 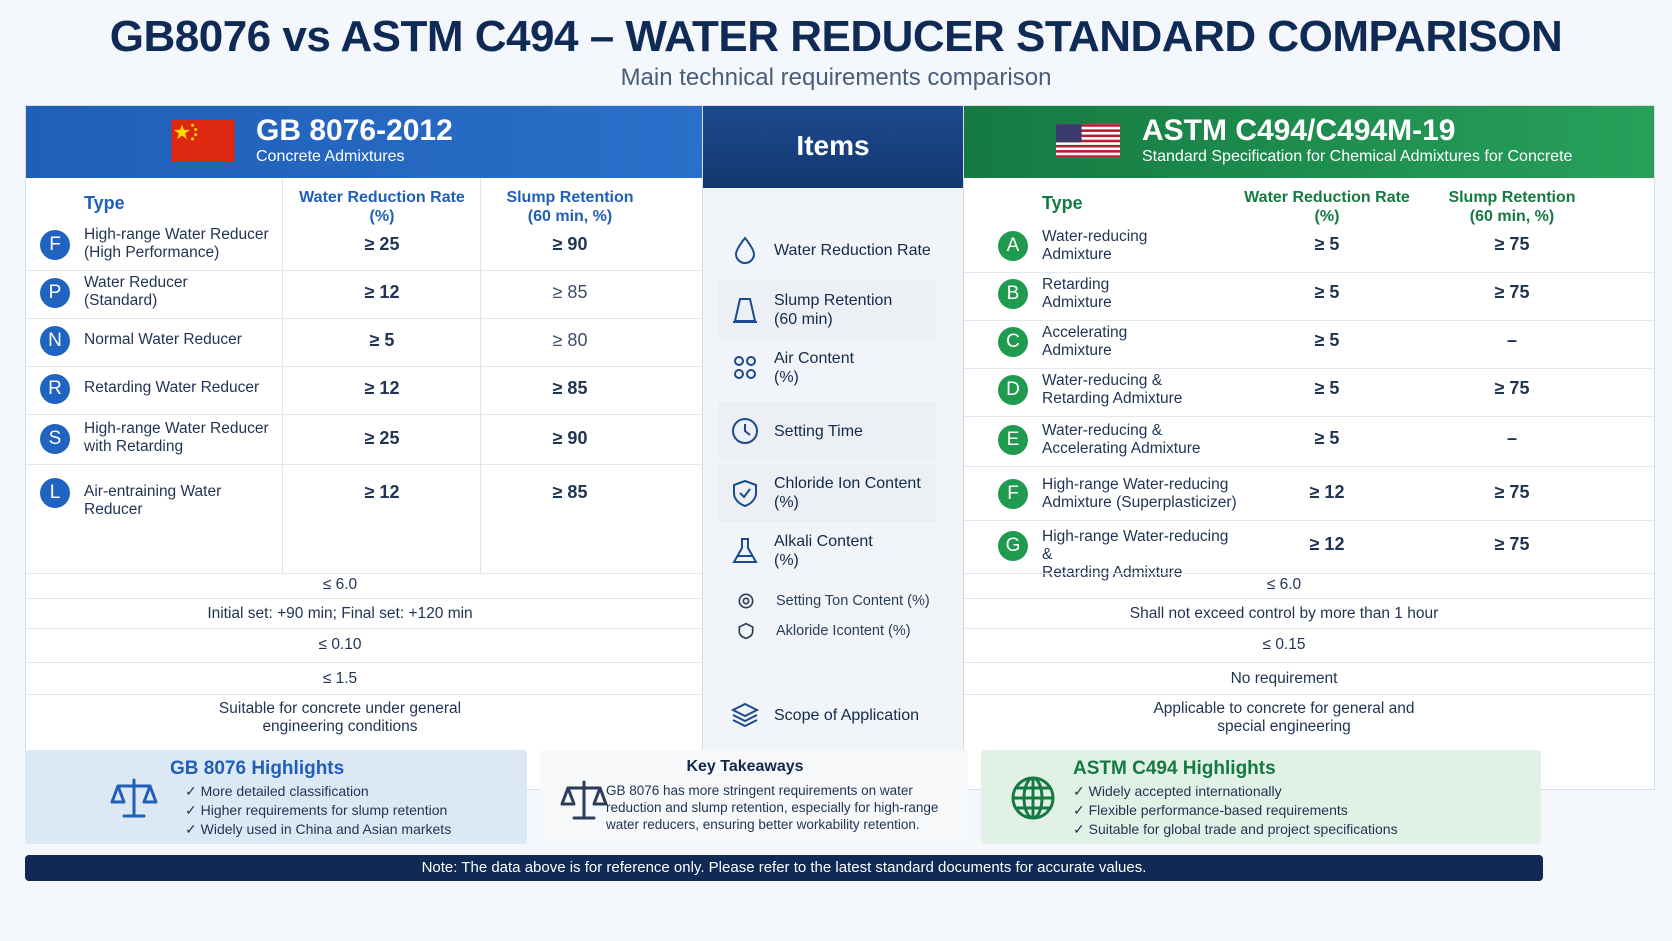 I want to click on gb-header: GB 8076-2012 Concrete Admixtures, so click(x=364, y=142).